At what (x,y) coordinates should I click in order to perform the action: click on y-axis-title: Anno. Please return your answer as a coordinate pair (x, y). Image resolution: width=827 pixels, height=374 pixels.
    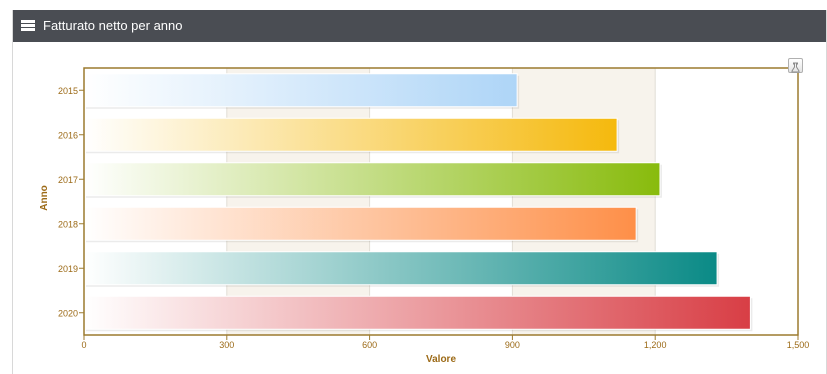
    Looking at the image, I should click on (44, 198).